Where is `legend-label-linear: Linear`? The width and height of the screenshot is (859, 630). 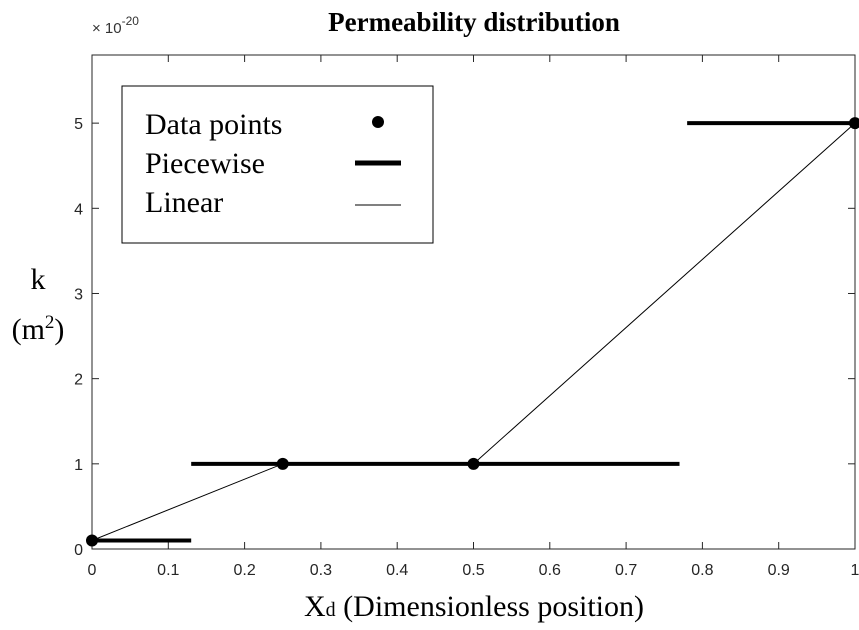
legend-label-linear: Linear is located at coordinates (184, 202).